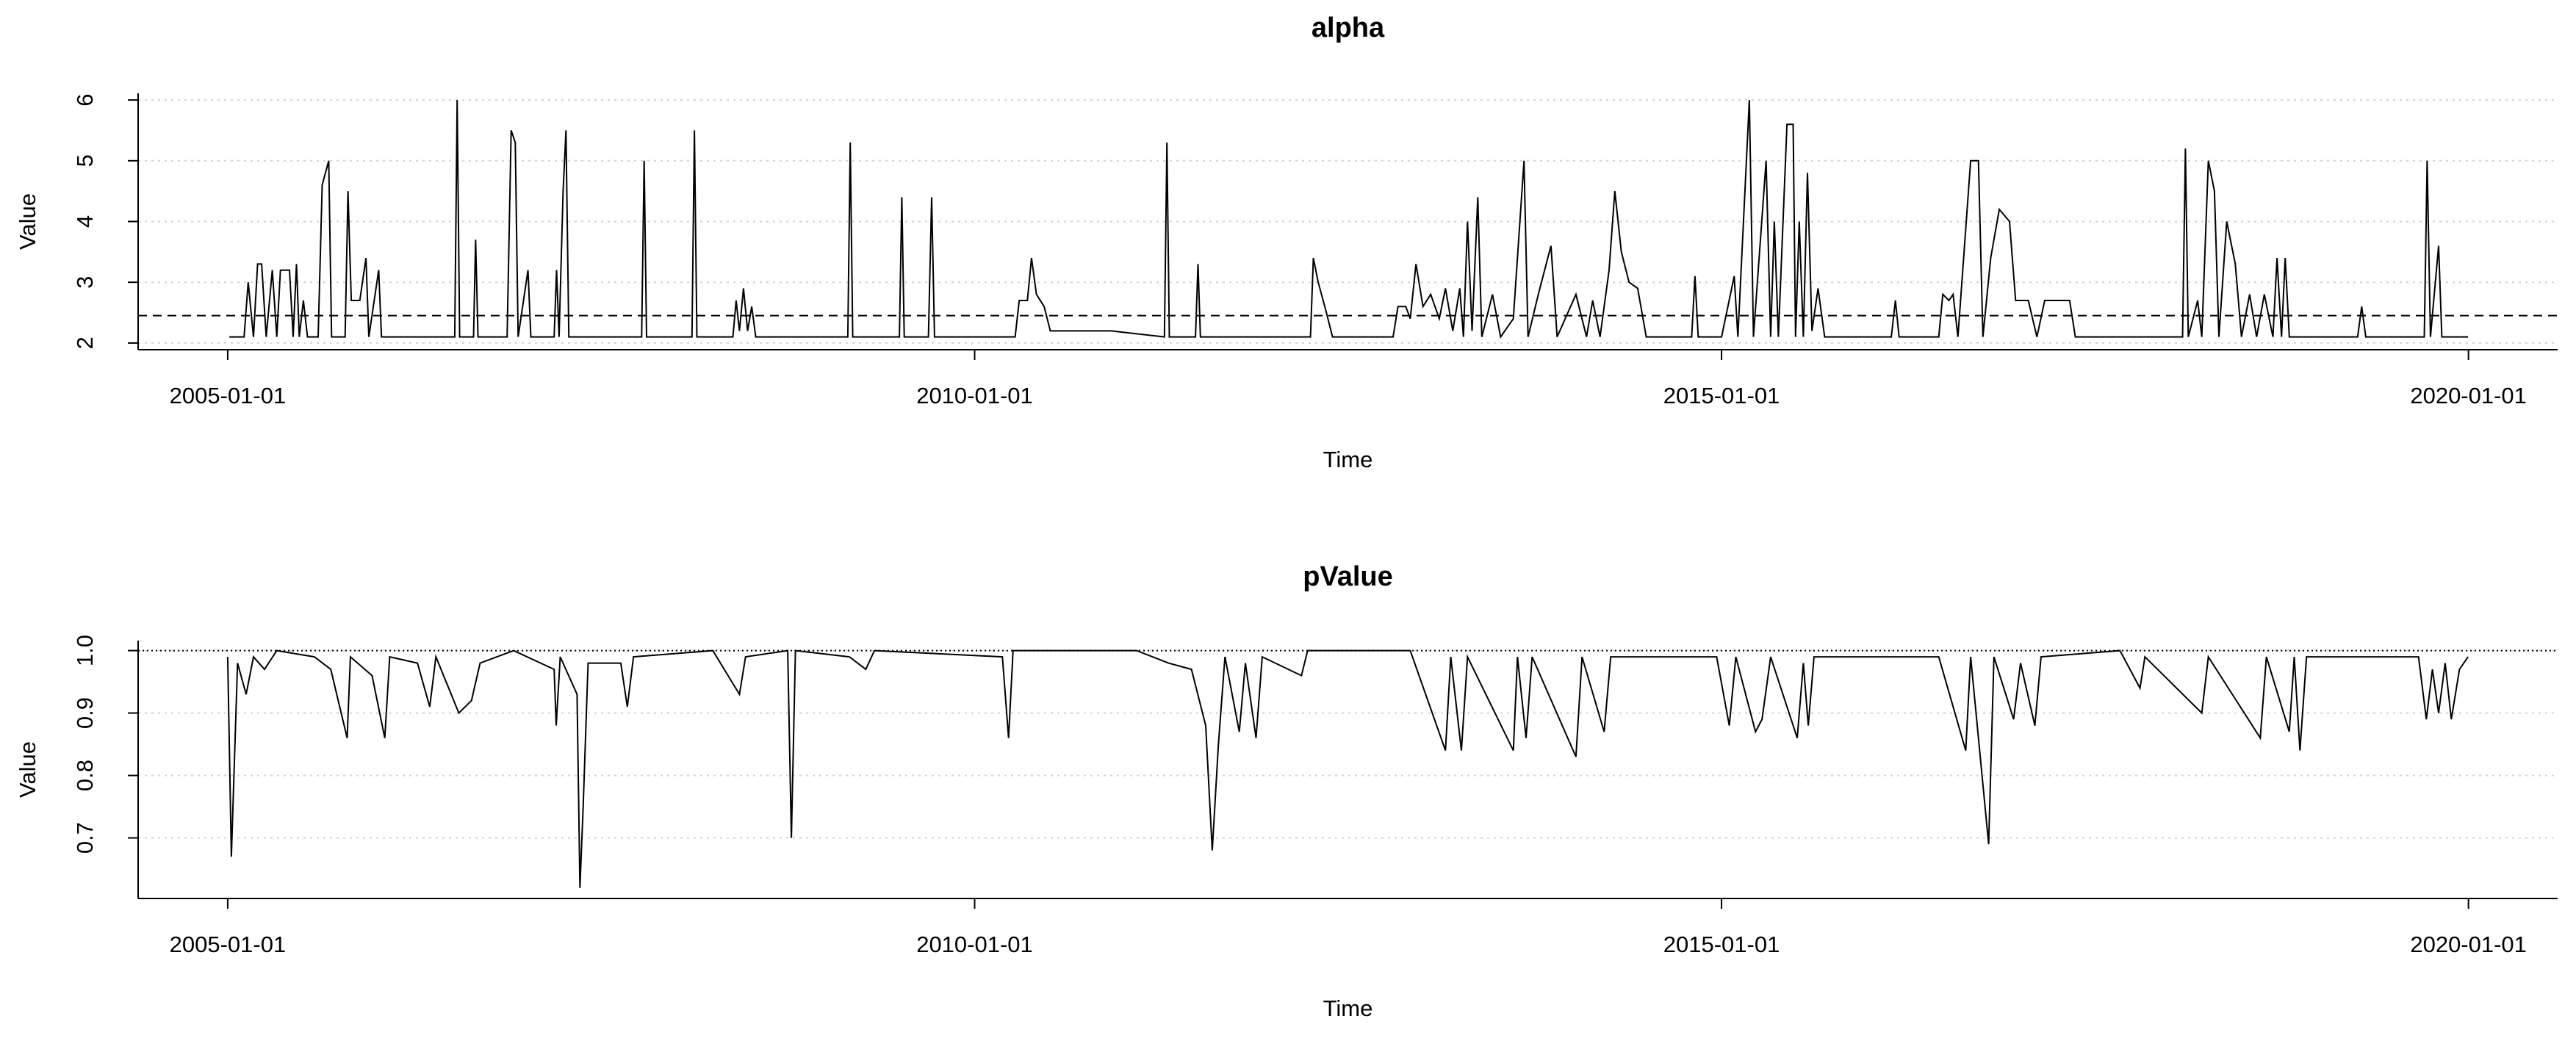  What do you see at coordinates (85, 838) in the screenshot?
I see `y-tick-label: 0.7` at bounding box center [85, 838].